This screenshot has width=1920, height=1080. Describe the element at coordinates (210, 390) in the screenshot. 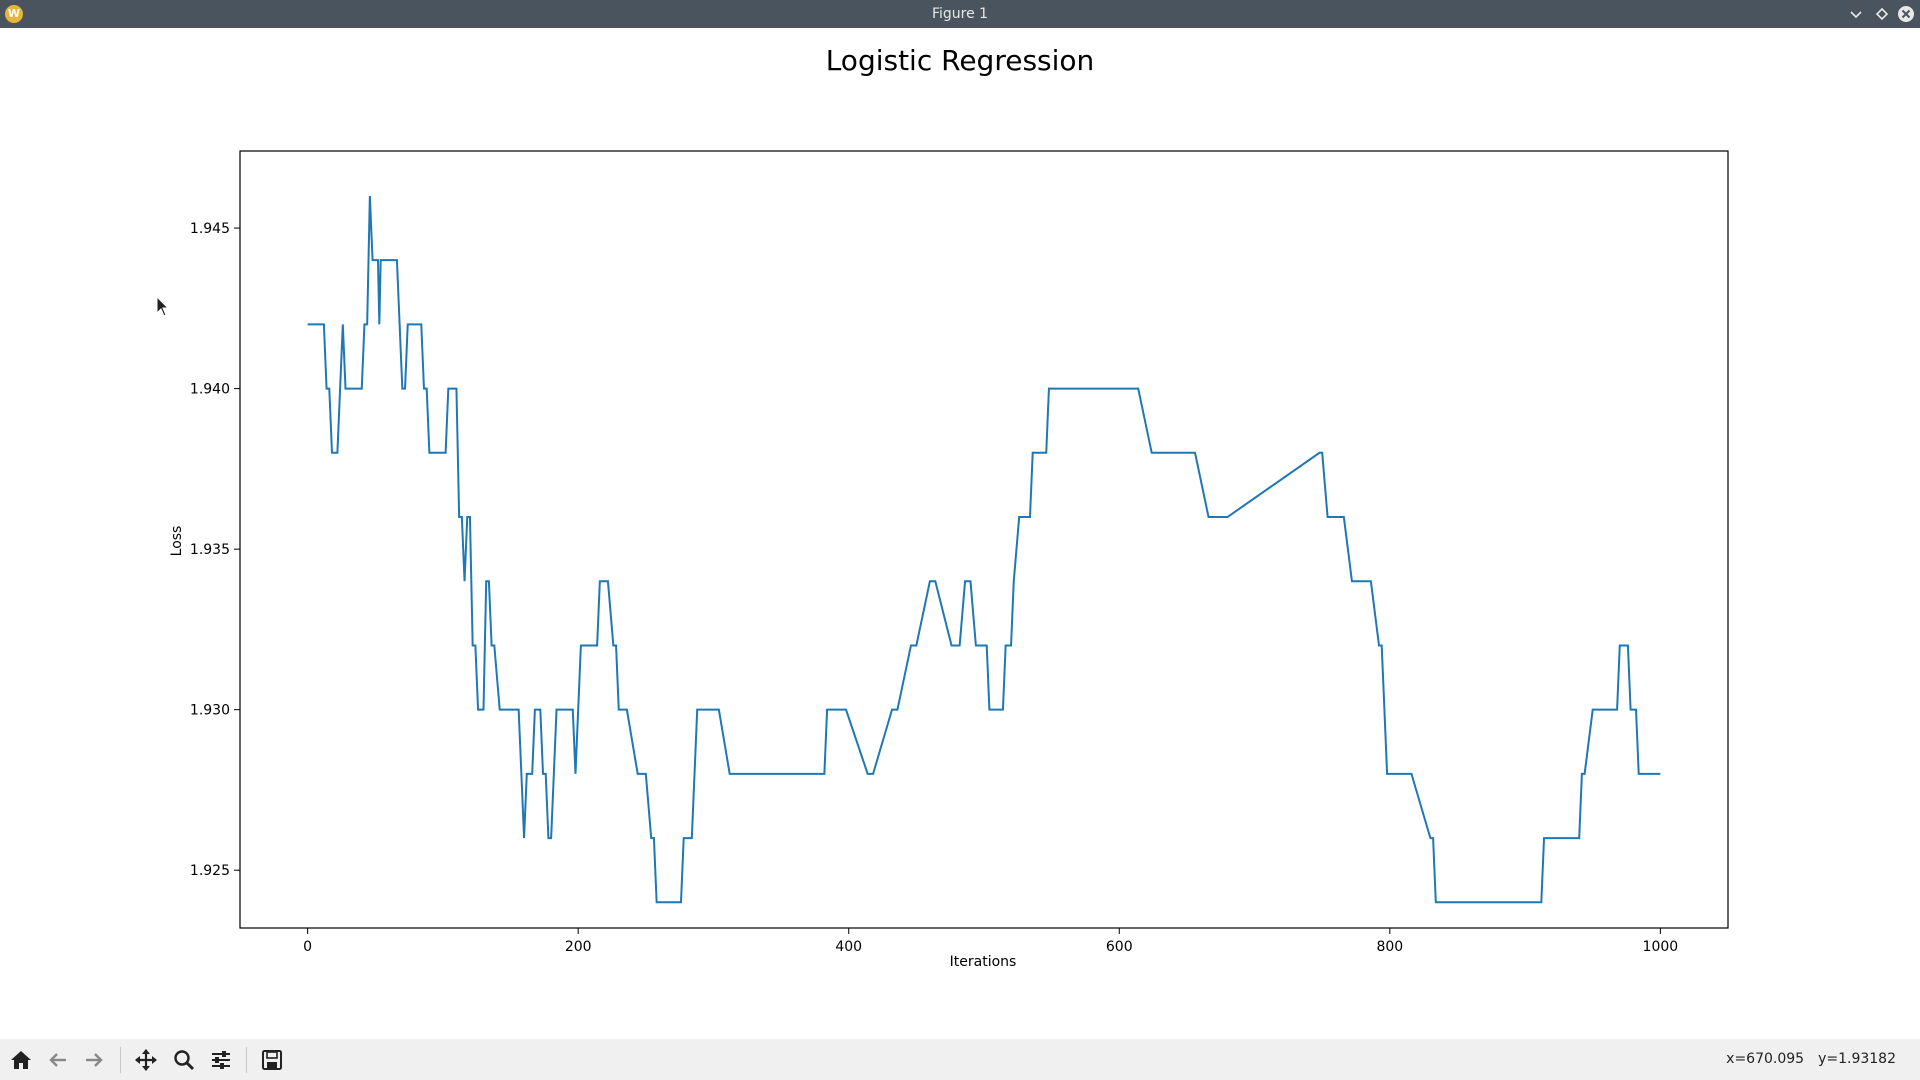

I see `y-tick-label: 1.940` at that location.